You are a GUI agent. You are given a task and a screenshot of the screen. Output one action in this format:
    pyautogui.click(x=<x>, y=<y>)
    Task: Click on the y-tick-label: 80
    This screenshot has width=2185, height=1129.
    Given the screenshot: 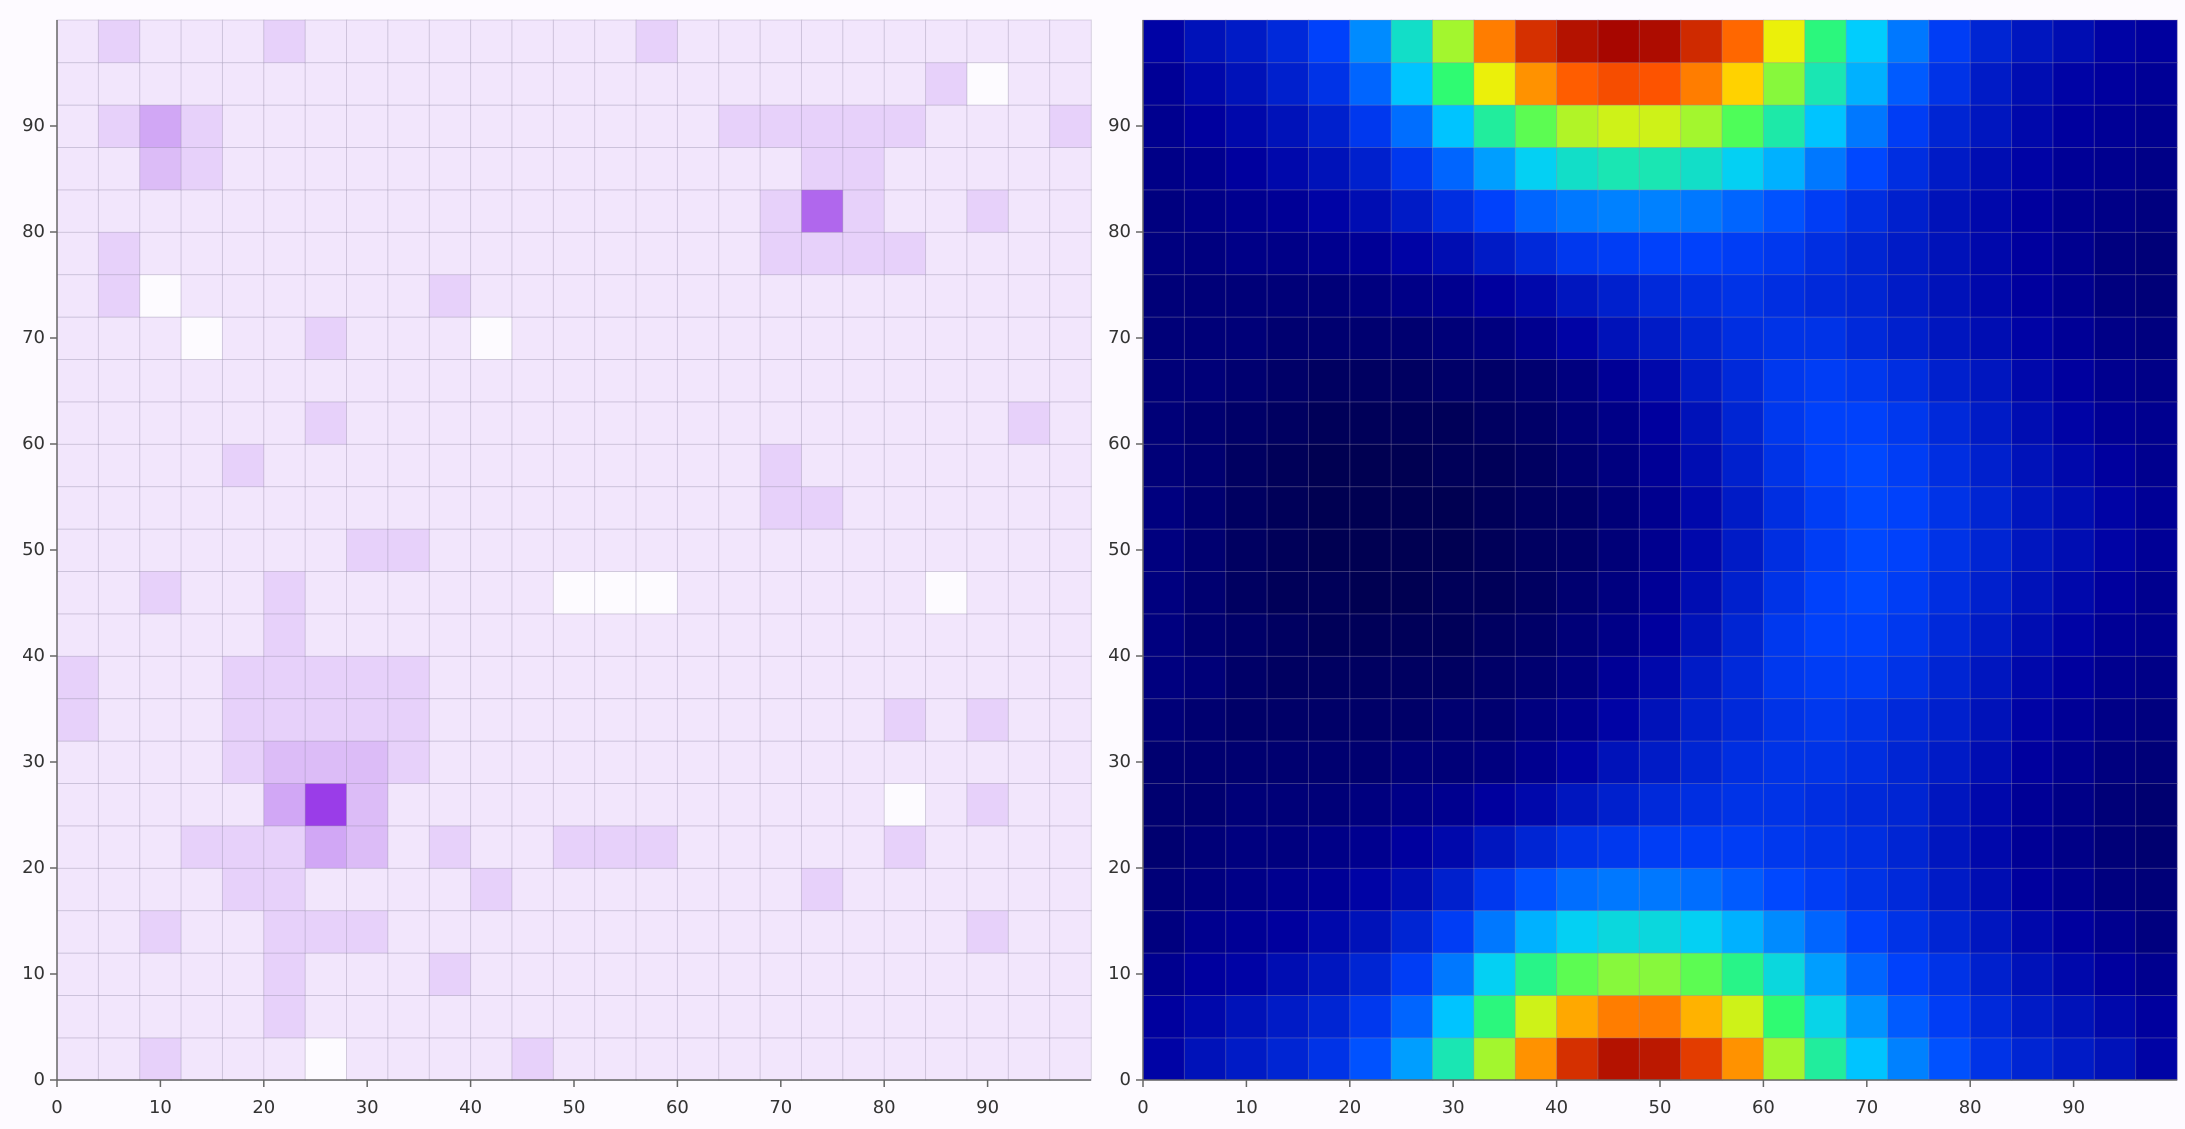 What is the action you would take?
    pyautogui.click(x=33, y=231)
    